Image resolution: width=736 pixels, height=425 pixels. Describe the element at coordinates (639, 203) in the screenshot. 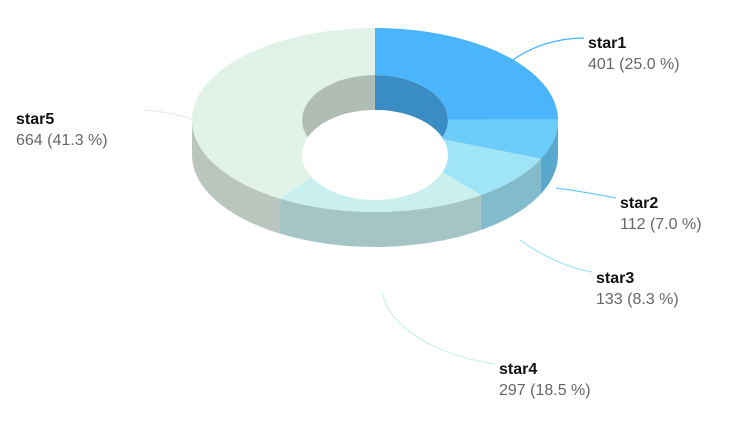

I see `label-name-star2: star2` at that location.